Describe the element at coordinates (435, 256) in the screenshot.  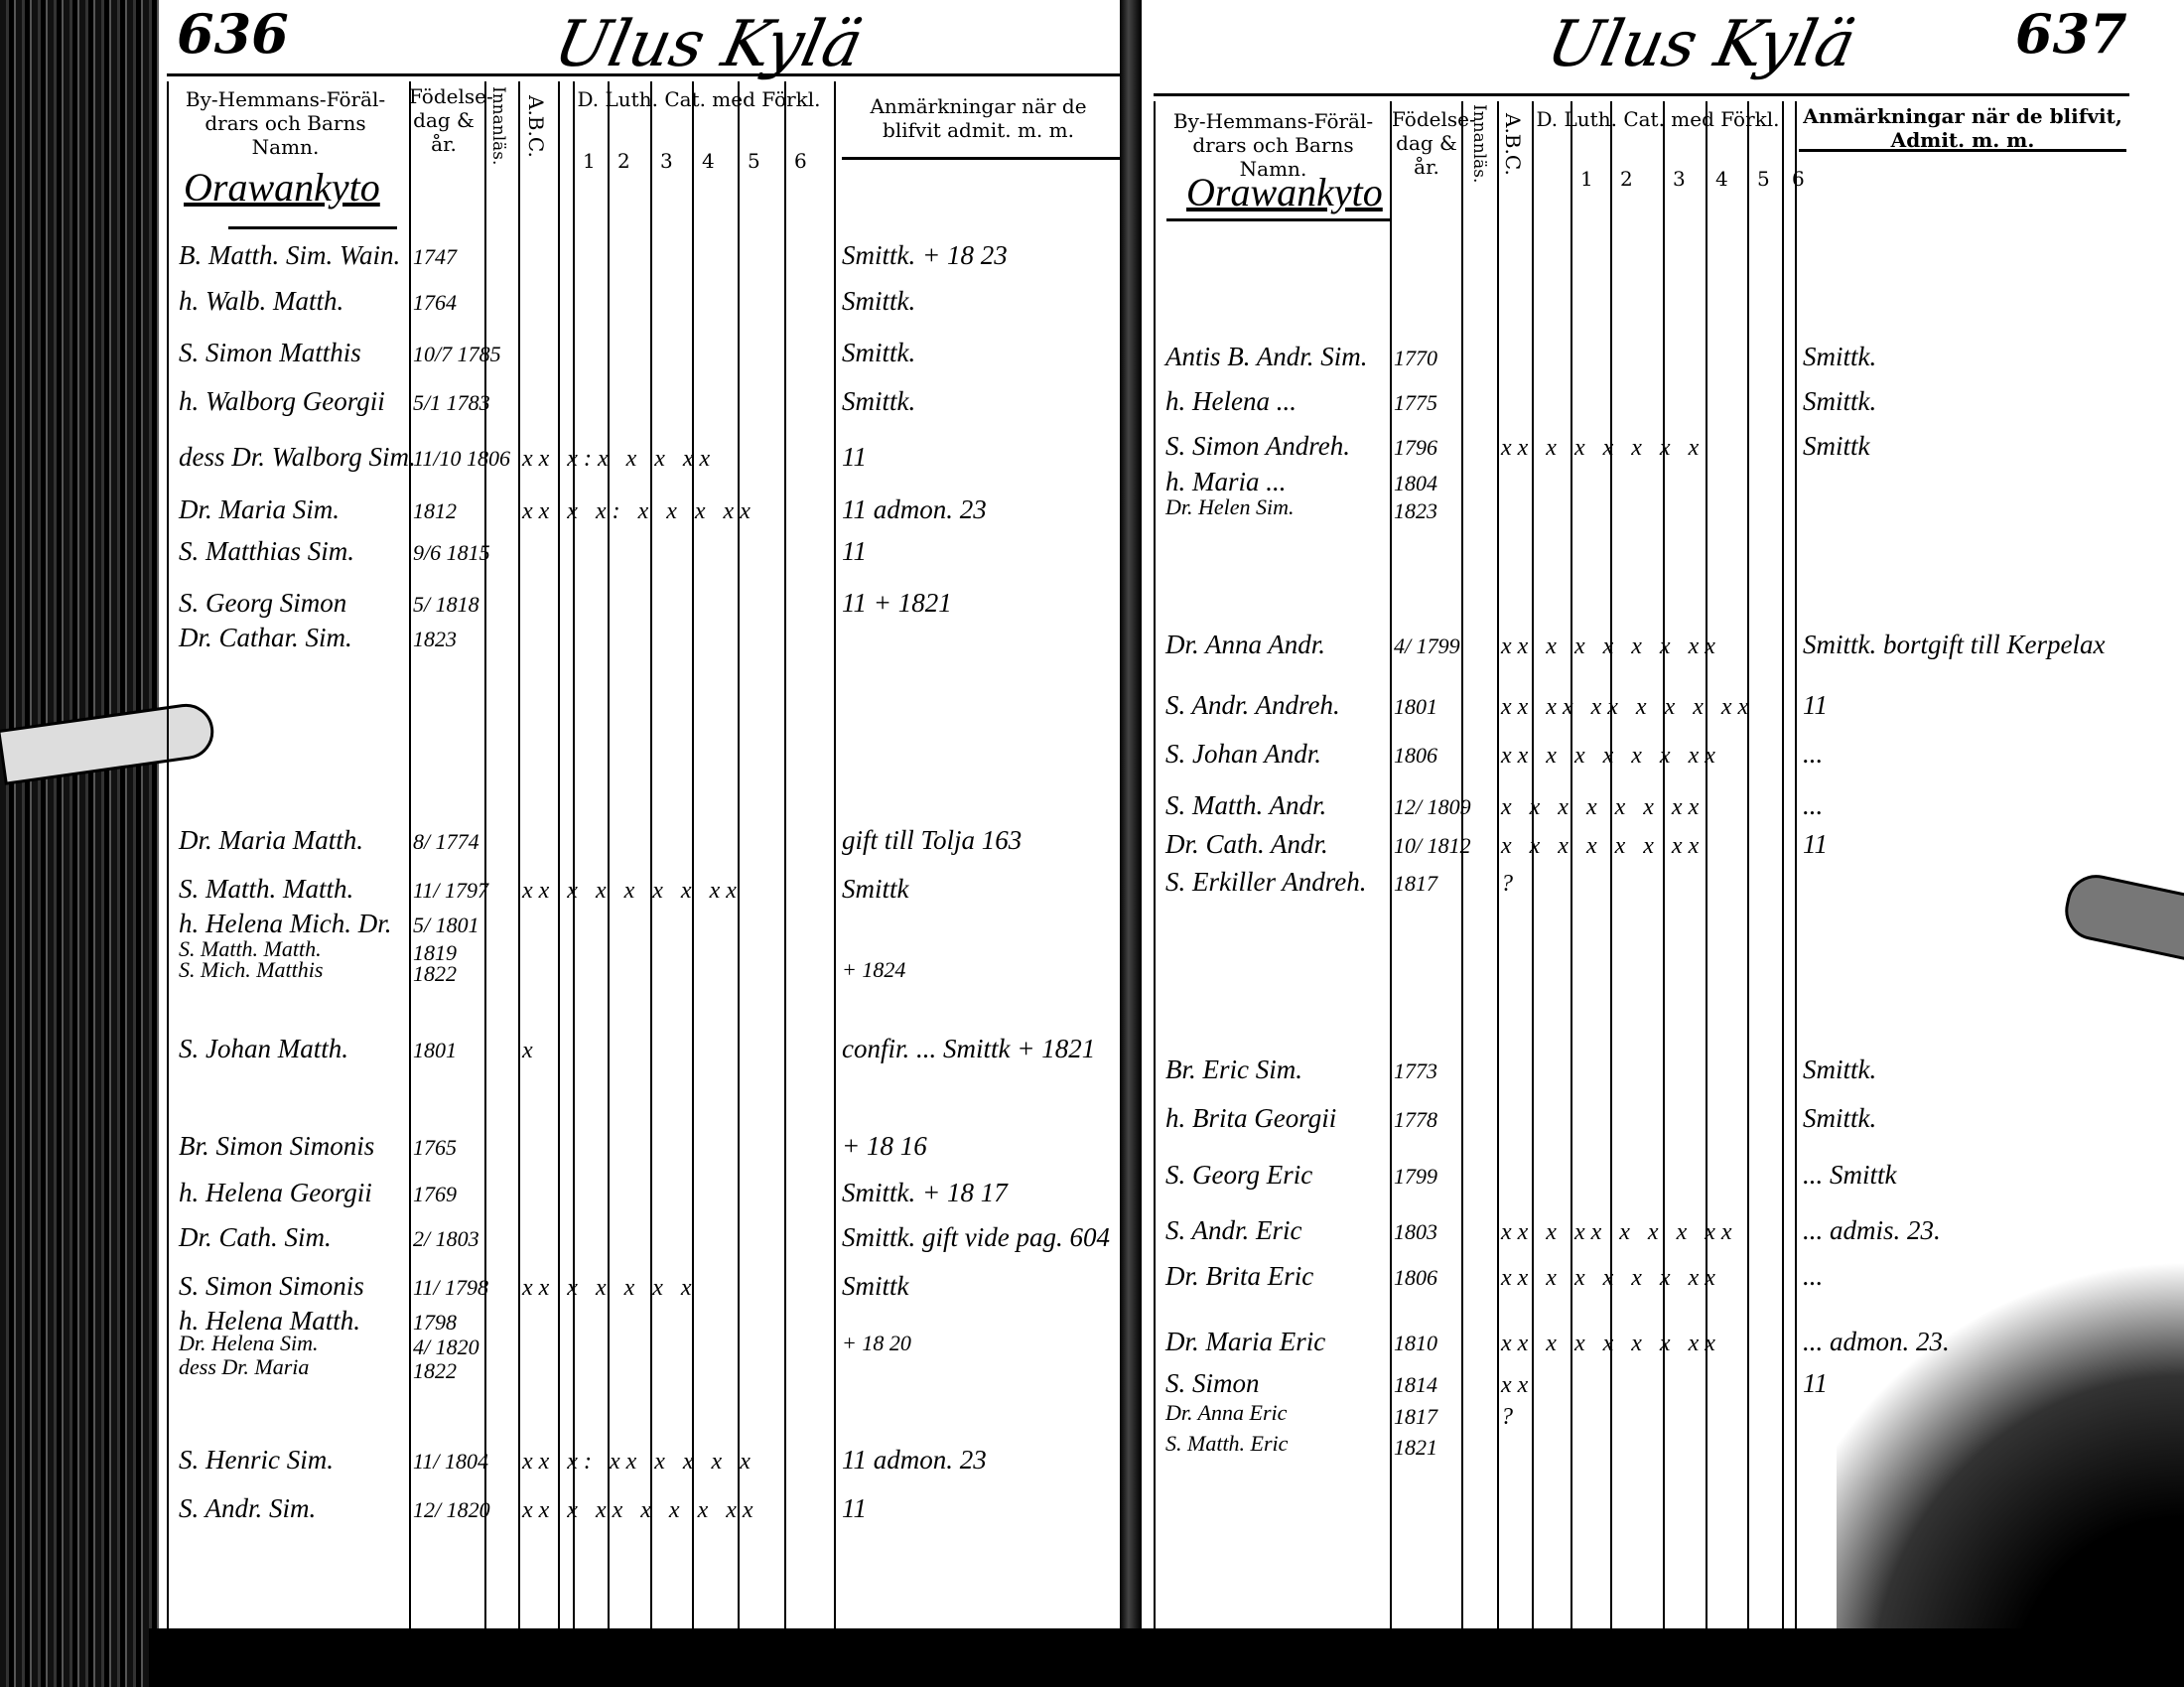
I see `entry-birth-date: 1747` at that location.